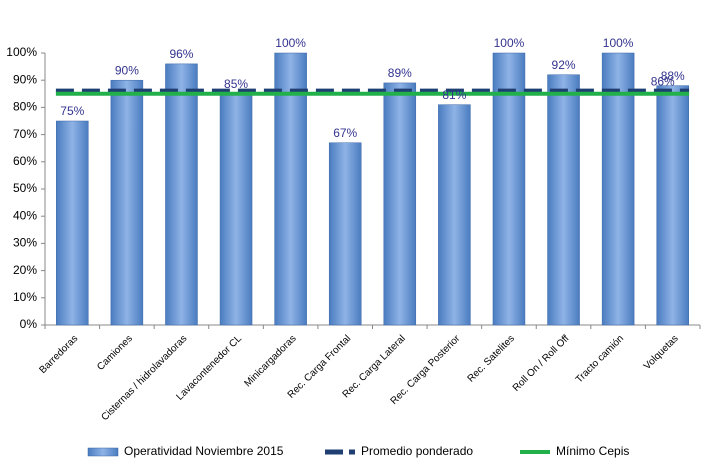  Describe the element at coordinates (59, 354) in the screenshot. I see `x-tick-label: Barredoras` at that location.